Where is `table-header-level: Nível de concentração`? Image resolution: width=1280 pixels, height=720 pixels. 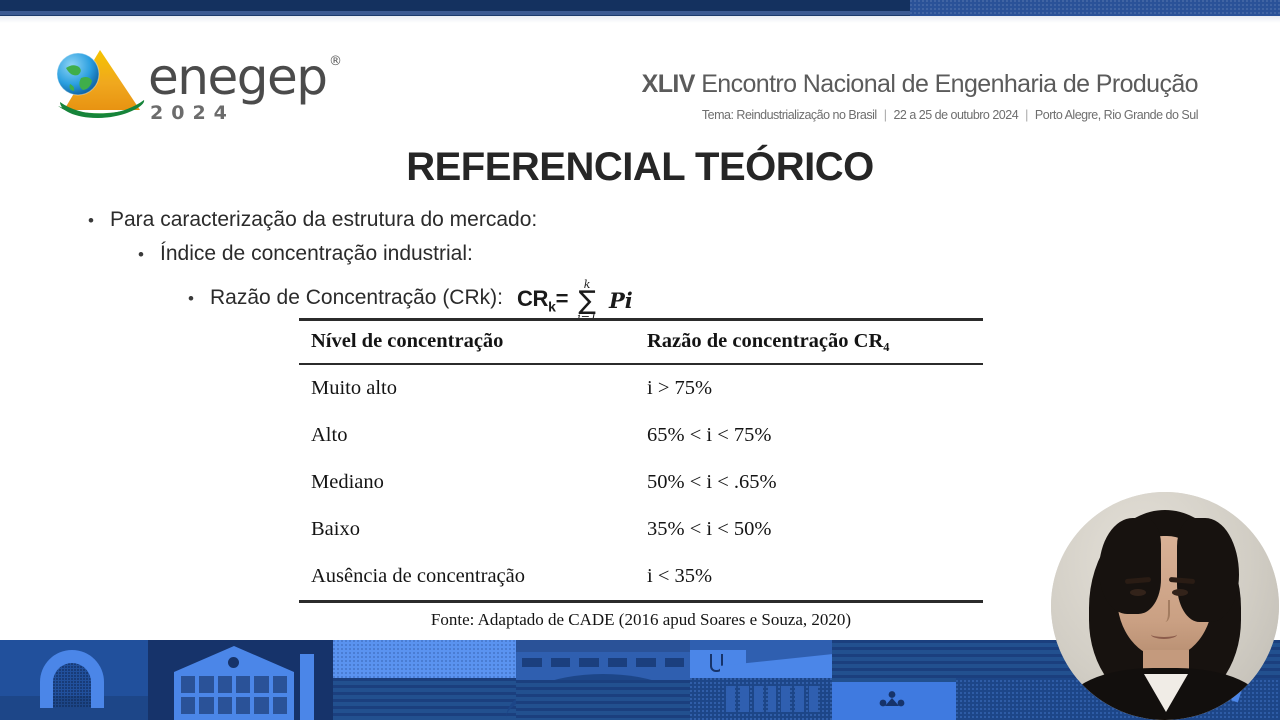
table-header-level: Nível de concentração is located at coordinates (407, 341).